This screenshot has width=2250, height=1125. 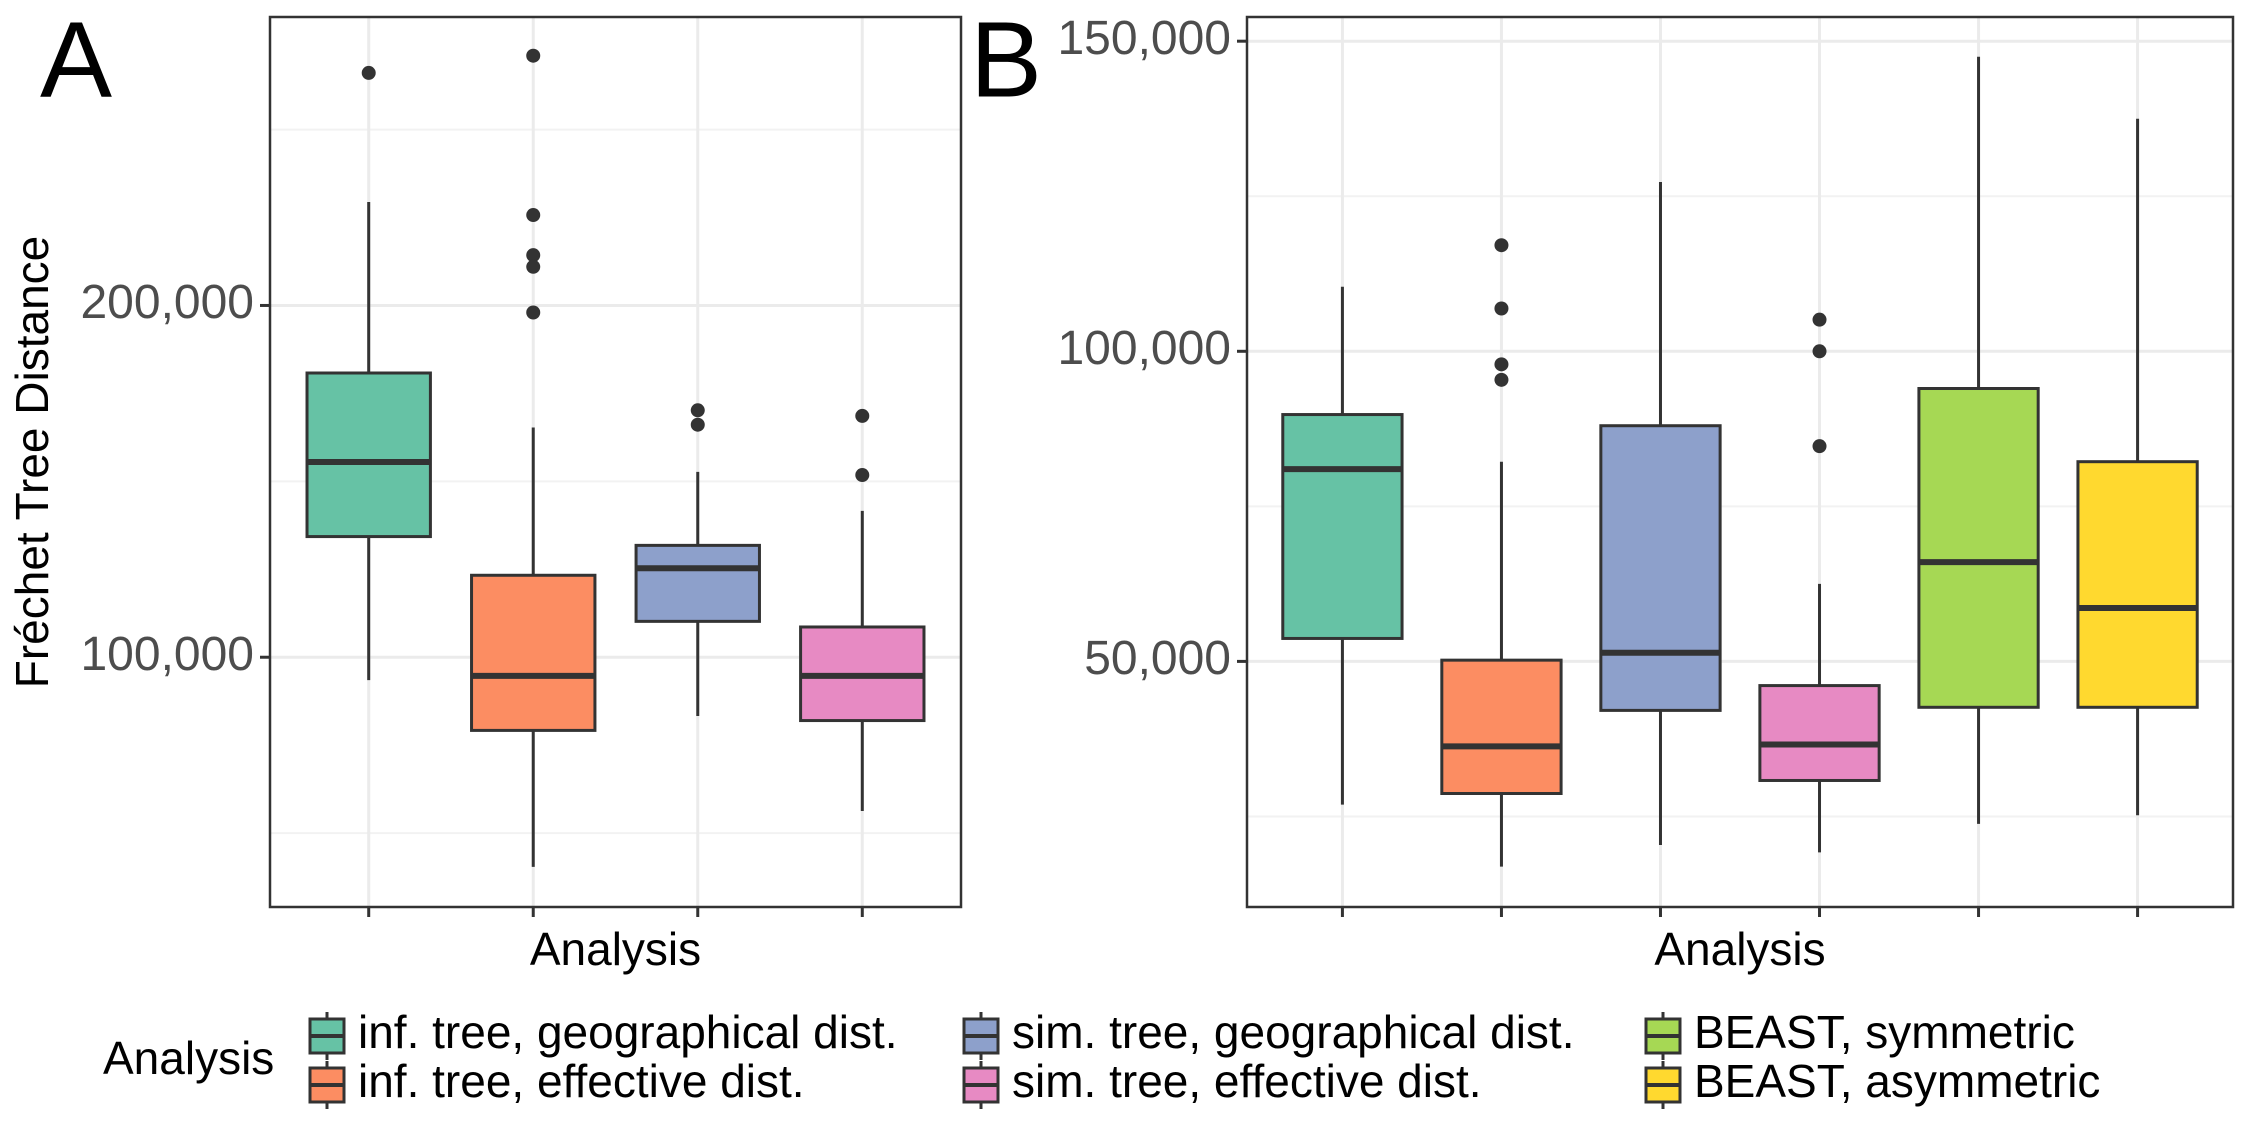 What do you see at coordinates (32, 462) in the screenshot?
I see `y-axis-title: Fréchet Tree Distance` at bounding box center [32, 462].